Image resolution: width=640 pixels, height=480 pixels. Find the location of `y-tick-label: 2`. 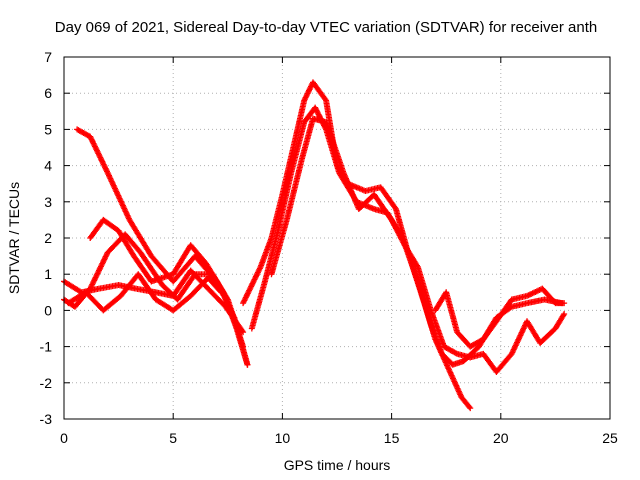

y-tick-label: 2 is located at coordinates (48, 238).